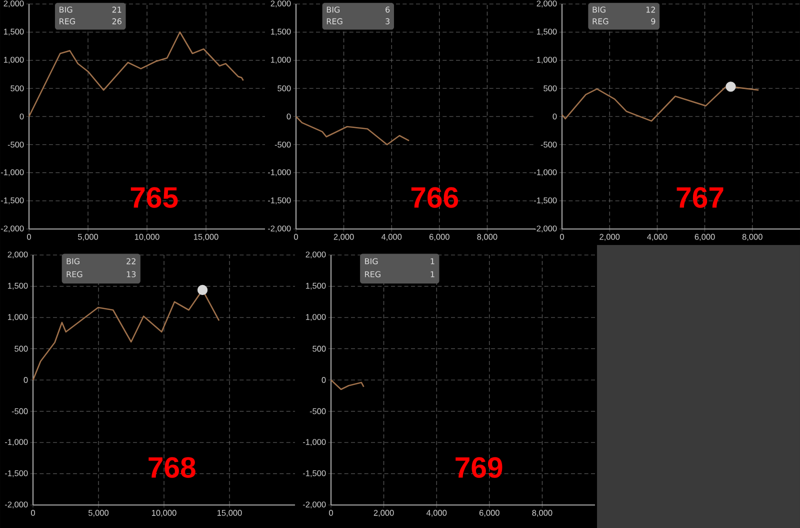  Describe the element at coordinates (434, 197) in the screenshot. I see `text: 766` at that location.